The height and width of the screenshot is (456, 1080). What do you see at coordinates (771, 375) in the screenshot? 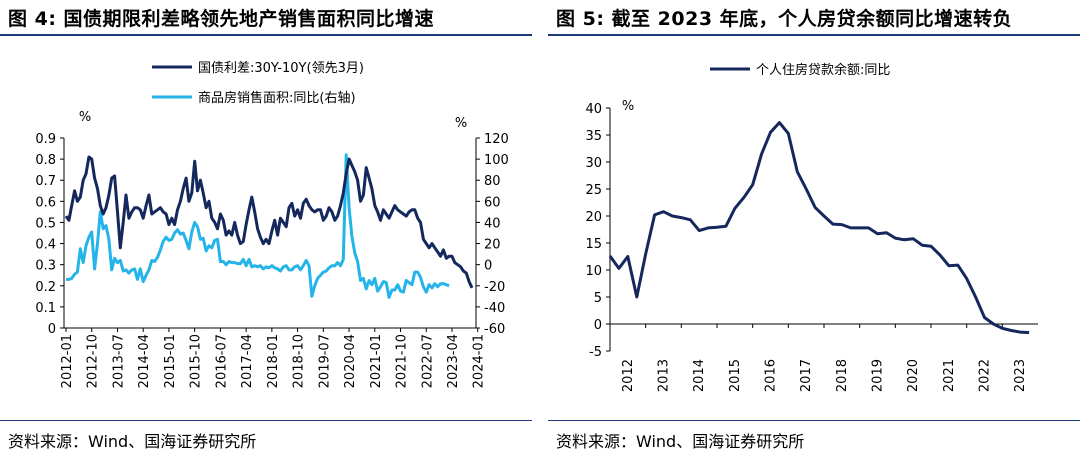
I see `x-tick-label: 2016` at bounding box center [771, 375].